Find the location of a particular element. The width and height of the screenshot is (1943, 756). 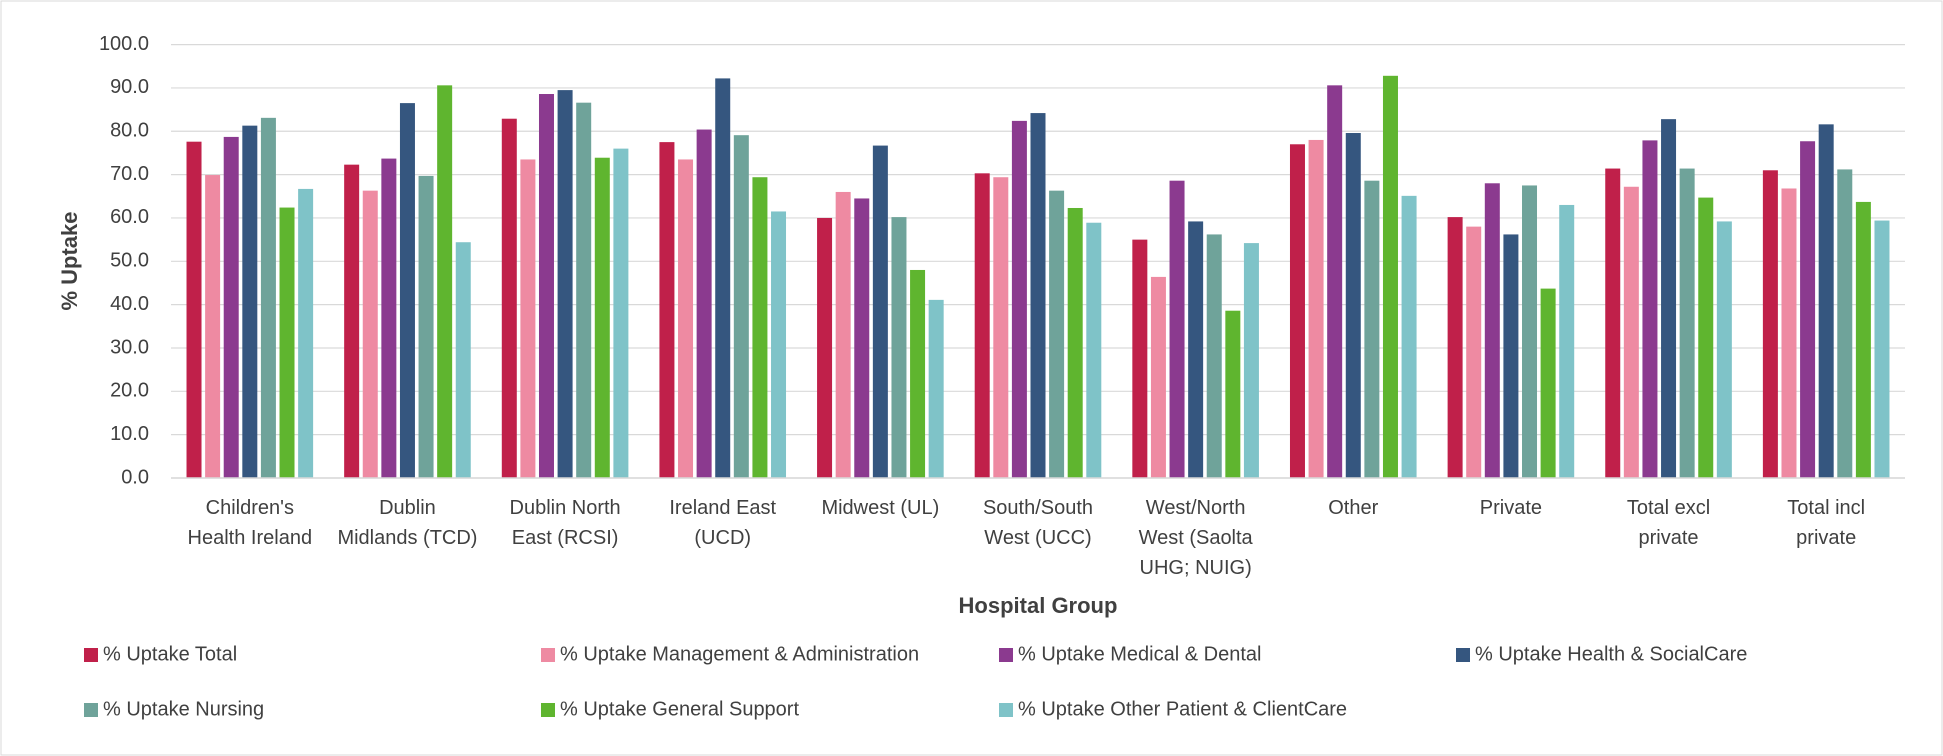

legend-label: % Uptake Management & Administration is located at coordinates (739, 654).